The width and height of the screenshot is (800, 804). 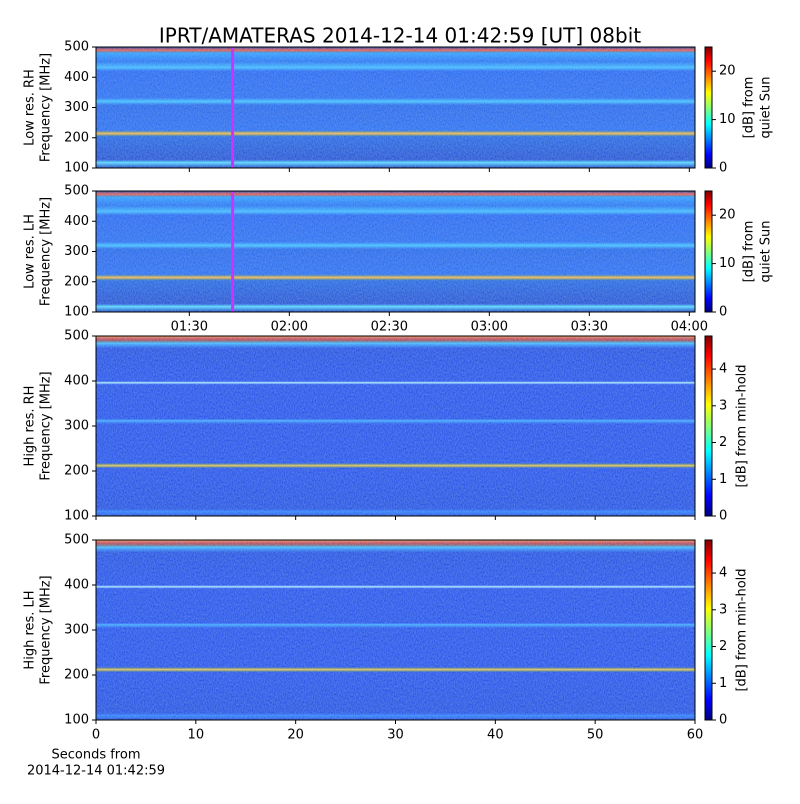 I want to click on x-tick-label: 30, so click(x=395, y=735).